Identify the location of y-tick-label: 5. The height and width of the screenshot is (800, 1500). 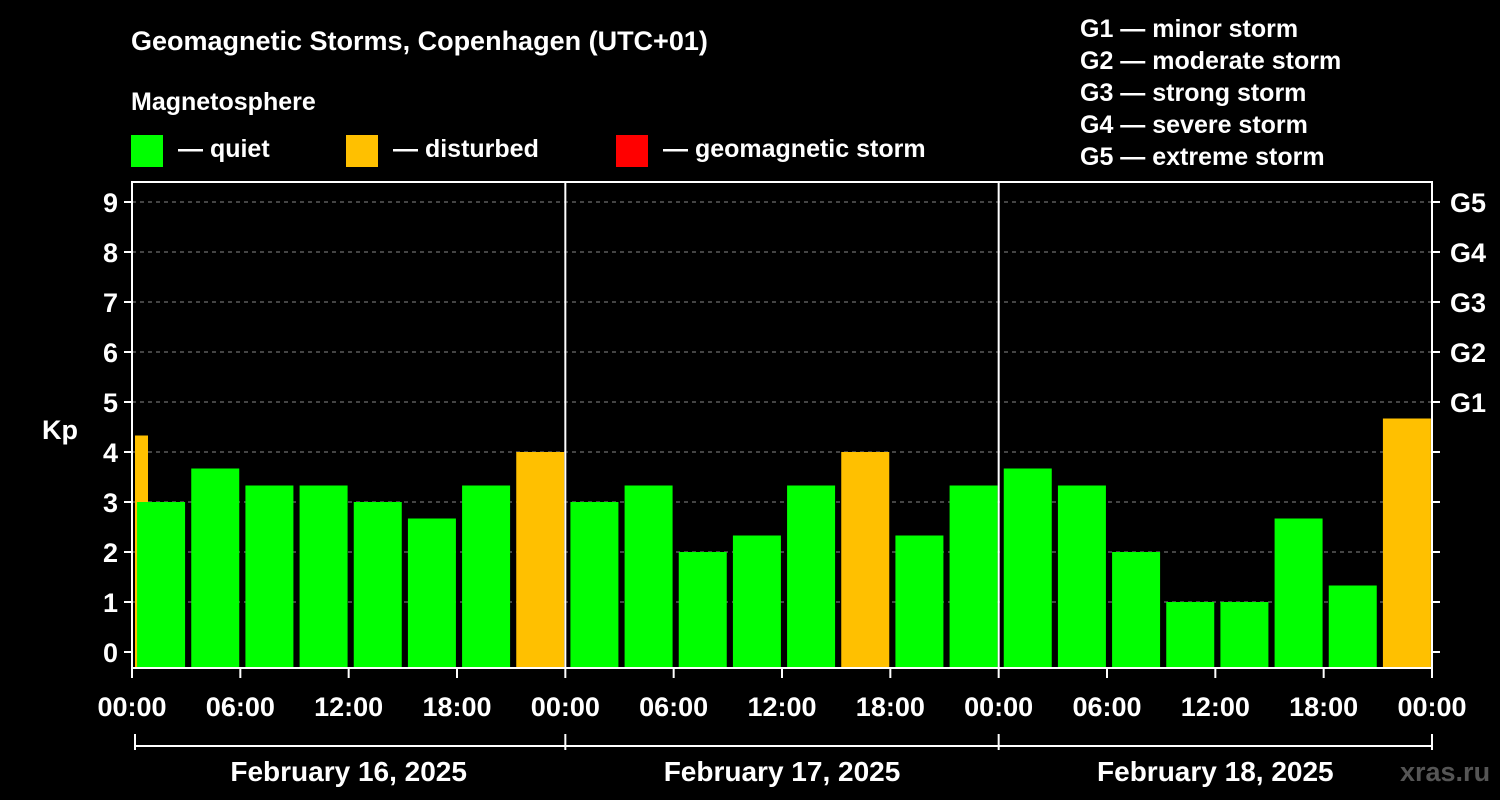
(110, 403).